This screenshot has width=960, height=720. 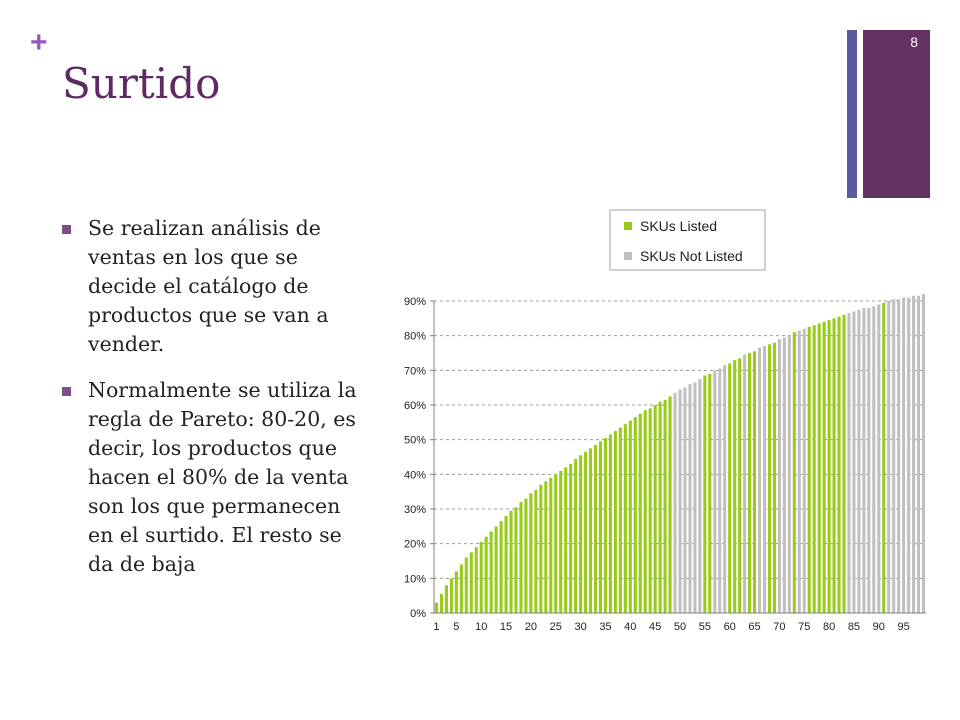 What do you see at coordinates (804, 627) in the screenshot?
I see `x-tick-label: 75` at bounding box center [804, 627].